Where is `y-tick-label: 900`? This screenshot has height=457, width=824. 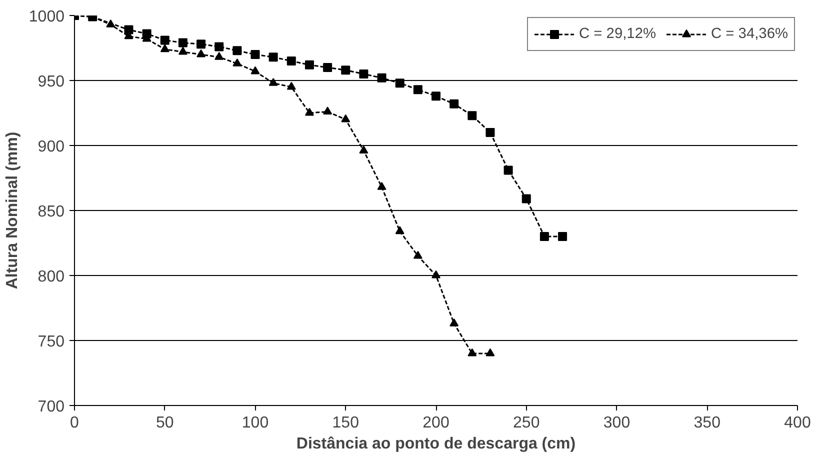 y-tick-label: 900 is located at coordinates (51, 147).